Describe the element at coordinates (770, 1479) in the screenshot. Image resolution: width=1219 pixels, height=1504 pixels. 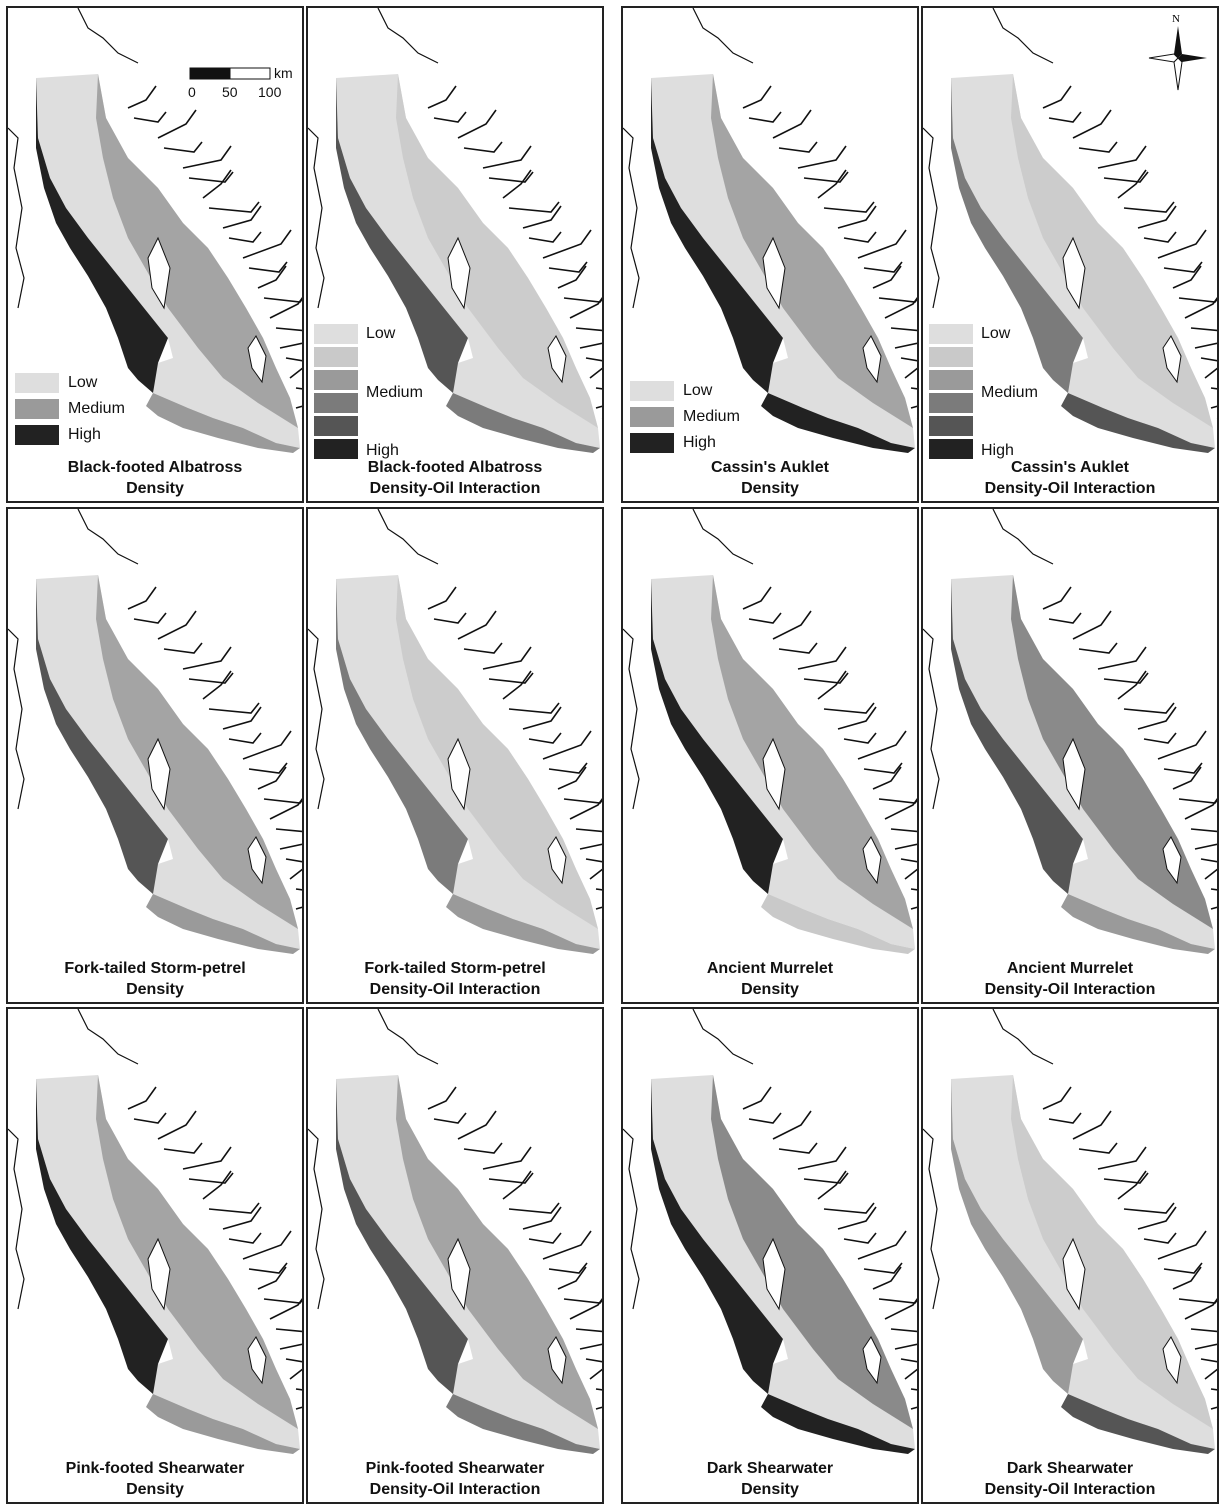
I see `panel-title: Dark Shearwater Density` at that location.